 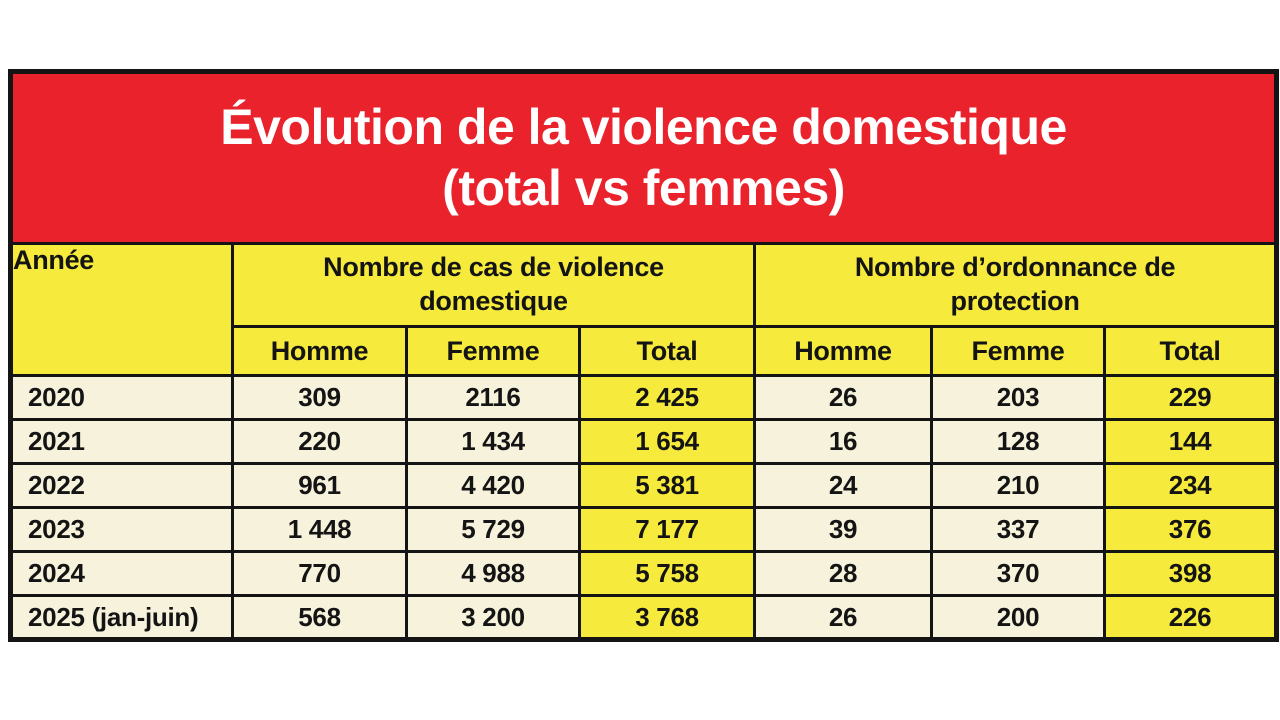 What do you see at coordinates (667, 617) in the screenshot?
I see `cases-total-cell: 3 768` at bounding box center [667, 617].